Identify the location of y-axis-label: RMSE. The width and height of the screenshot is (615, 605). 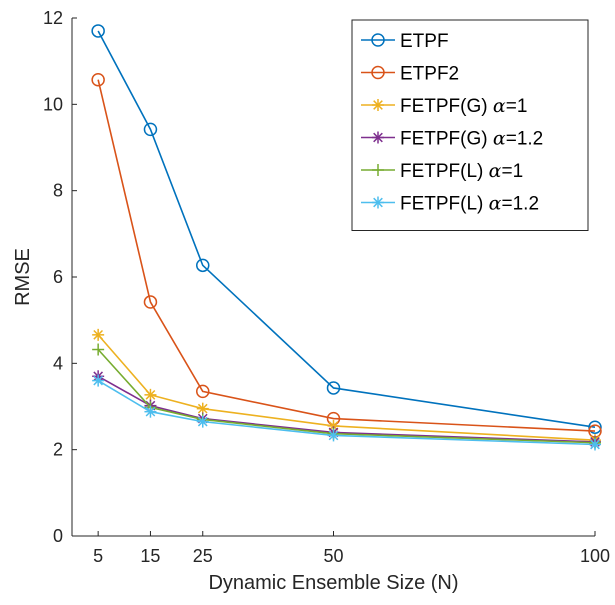
(23, 277).